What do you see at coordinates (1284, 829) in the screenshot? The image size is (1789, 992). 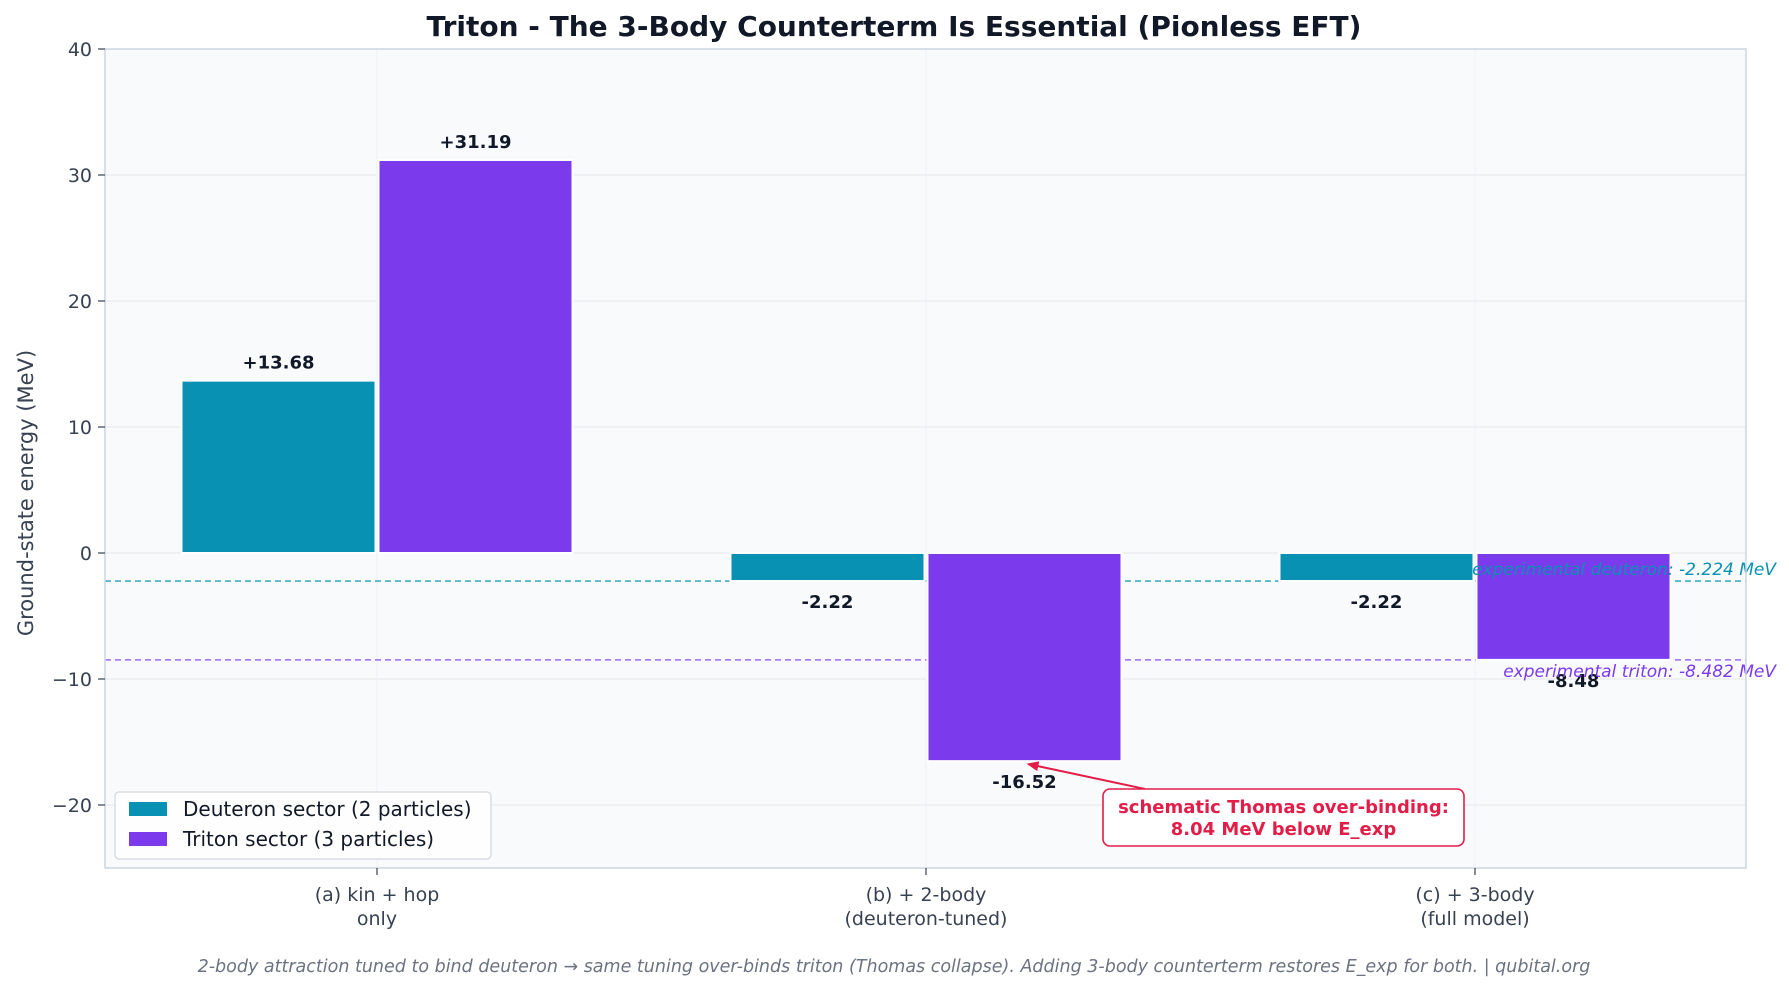 I see `annotation-text: 8.04 MeV below E_exp` at bounding box center [1284, 829].